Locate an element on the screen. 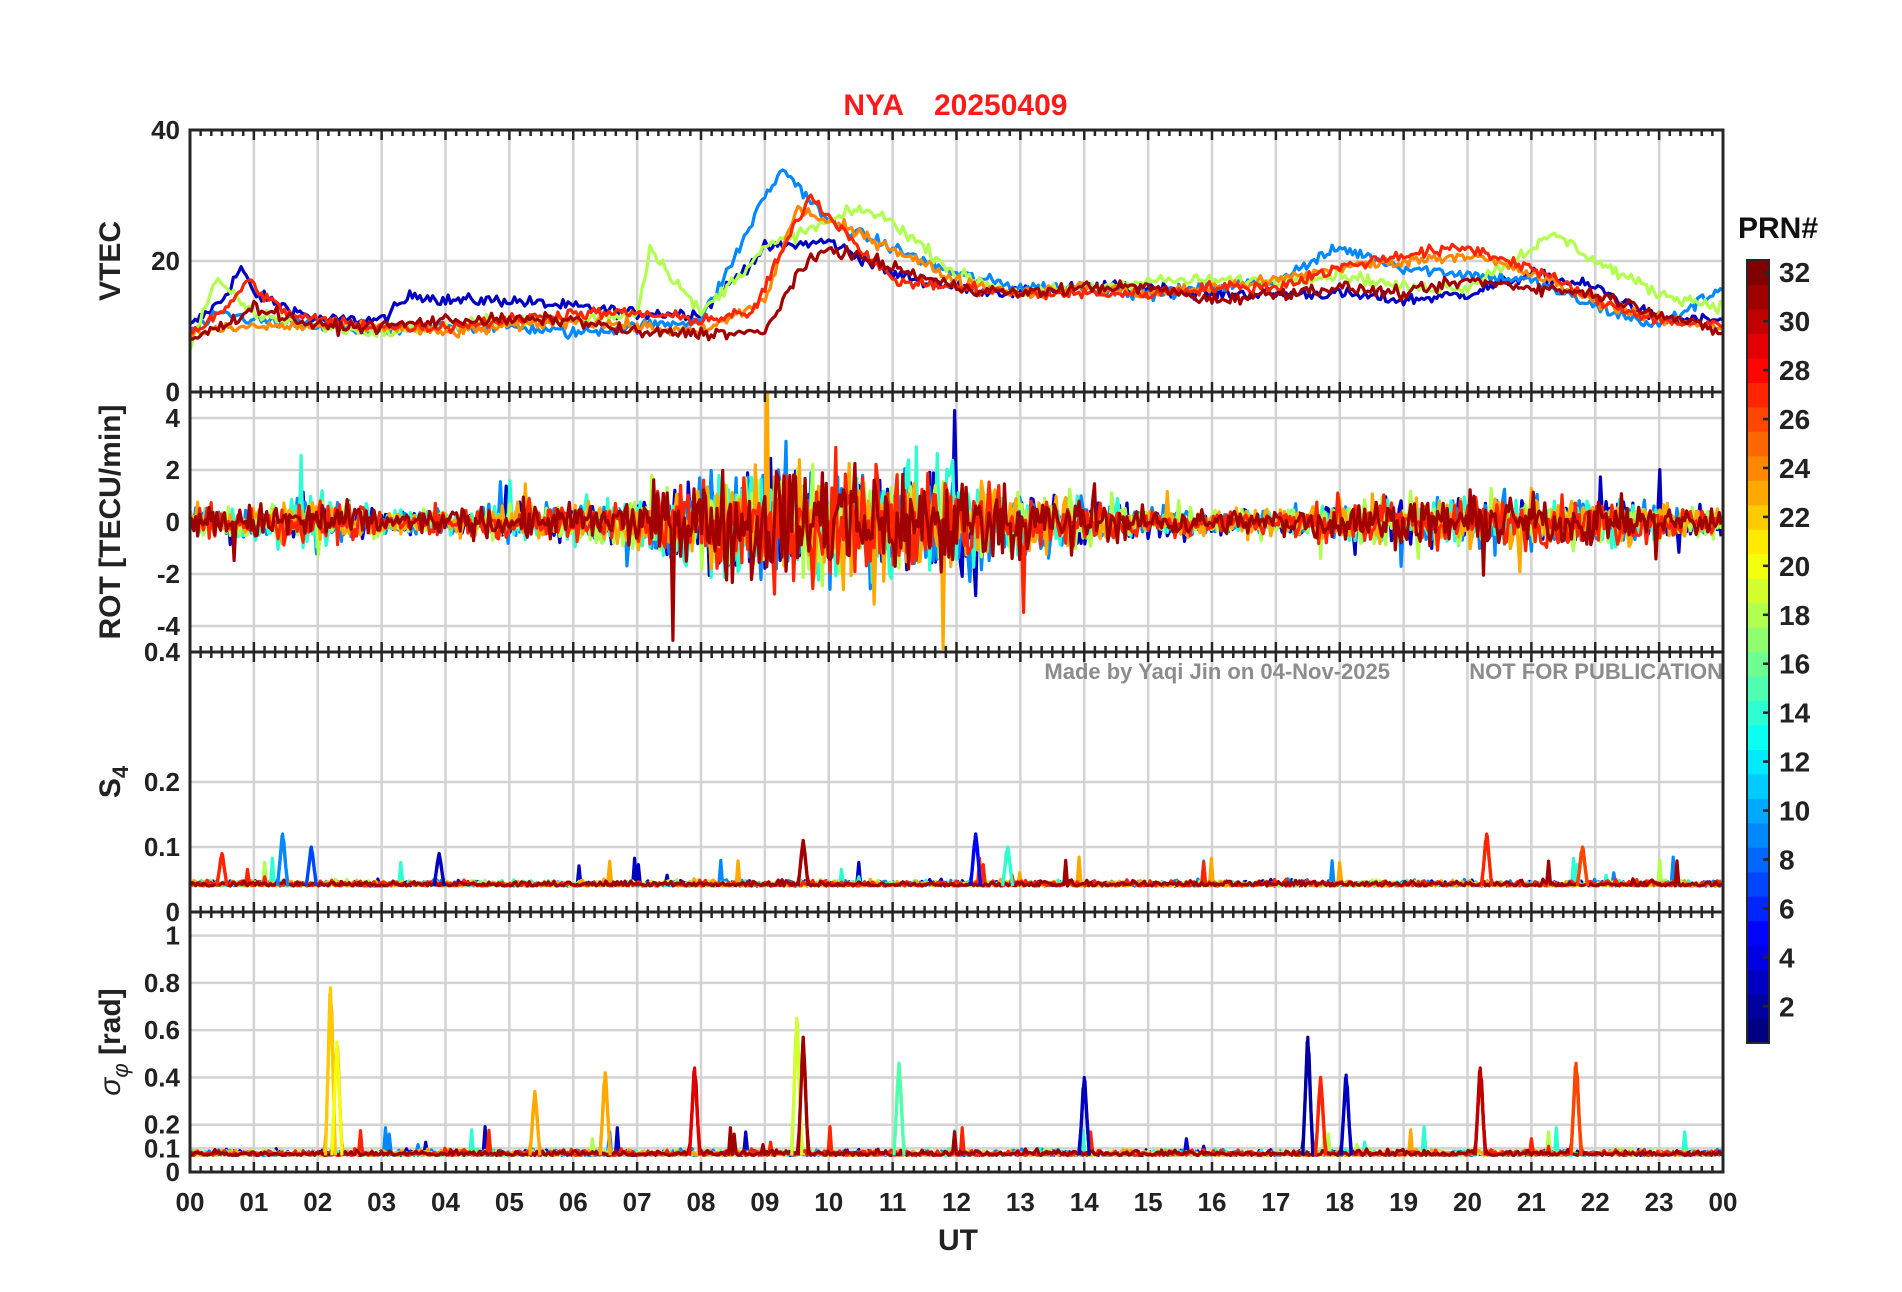 The width and height of the screenshot is (1902, 1292). x-tick-label: 09 is located at coordinates (764, 1202).